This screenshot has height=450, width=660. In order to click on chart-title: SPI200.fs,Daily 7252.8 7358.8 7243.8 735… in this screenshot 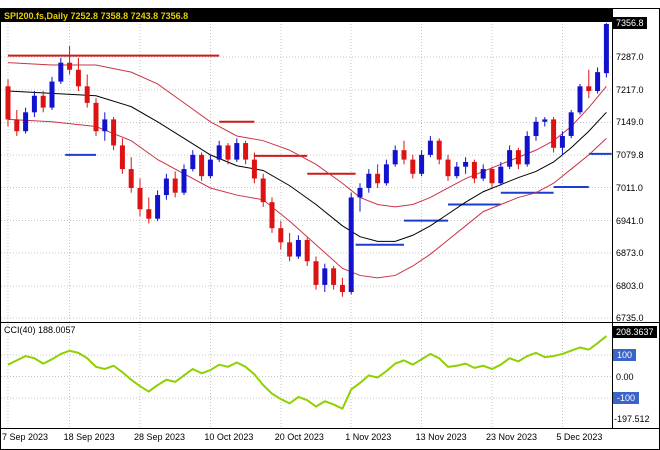, I will do `click(96, 15)`.